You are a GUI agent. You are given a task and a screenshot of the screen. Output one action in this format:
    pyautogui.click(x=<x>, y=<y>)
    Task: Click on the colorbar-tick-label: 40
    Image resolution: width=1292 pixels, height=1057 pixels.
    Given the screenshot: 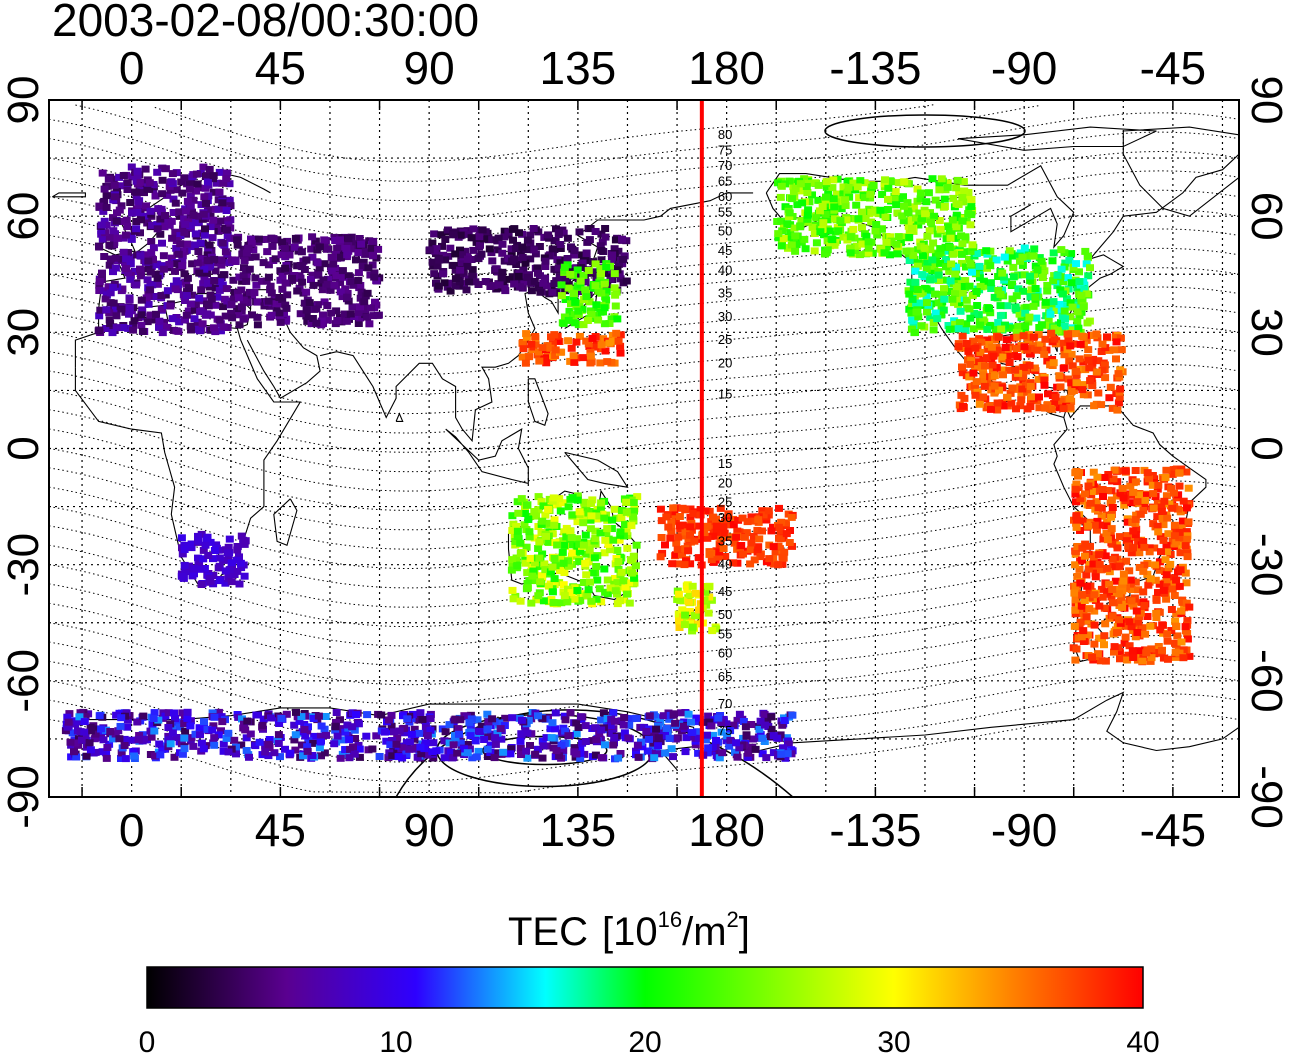 What is the action you would take?
    pyautogui.click(x=1142, y=1041)
    